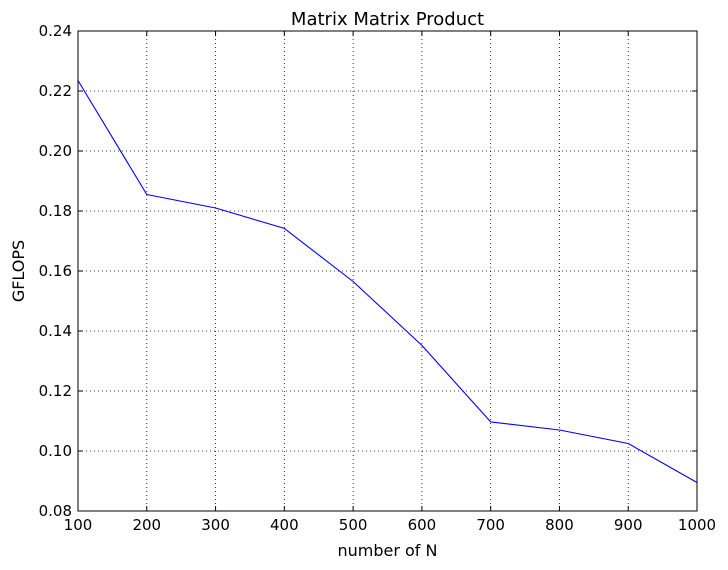  I want to click on x-tick-label: 100, so click(78, 525).